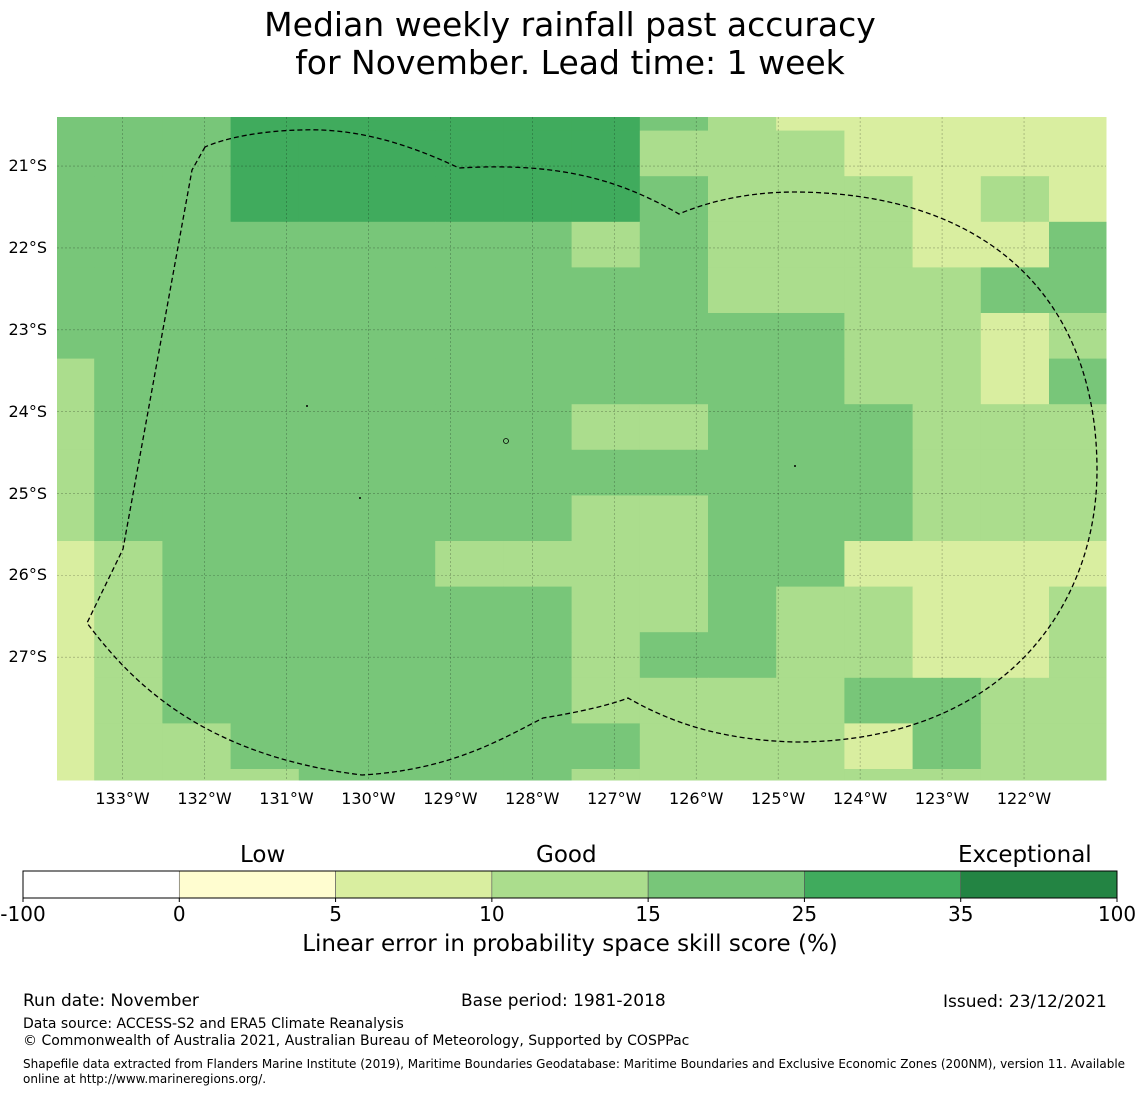 This screenshot has width=1140, height=1095. I want to click on colorbar-tick-label: 10, so click(492, 914).